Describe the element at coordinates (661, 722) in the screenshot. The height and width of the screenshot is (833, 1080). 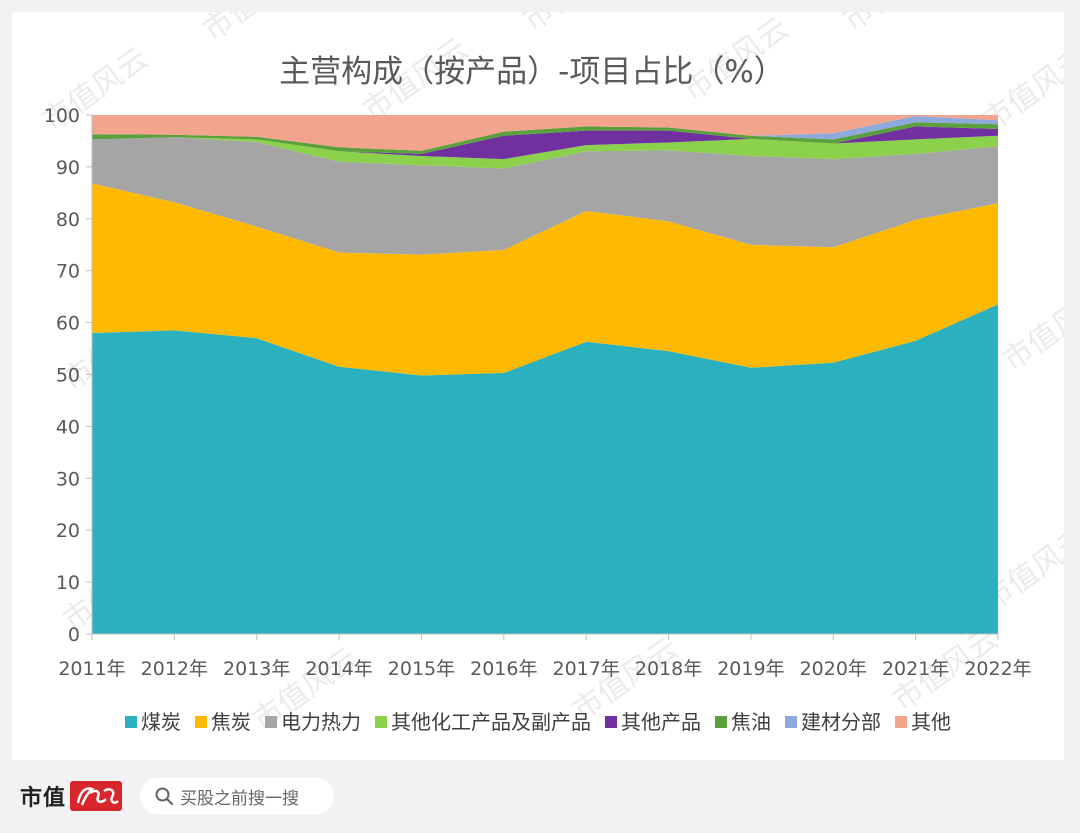
I see `legend-label: 其他产品` at that location.